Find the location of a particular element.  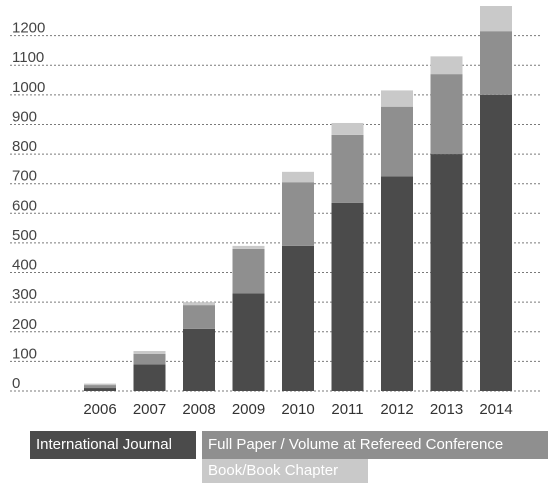

x-tick-label: 2013 is located at coordinates (446, 409).